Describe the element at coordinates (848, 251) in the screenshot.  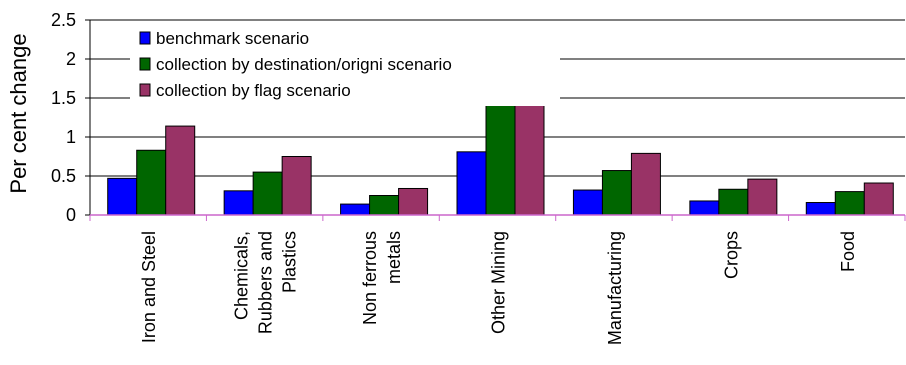
I see `x-tick-label: Food` at that location.